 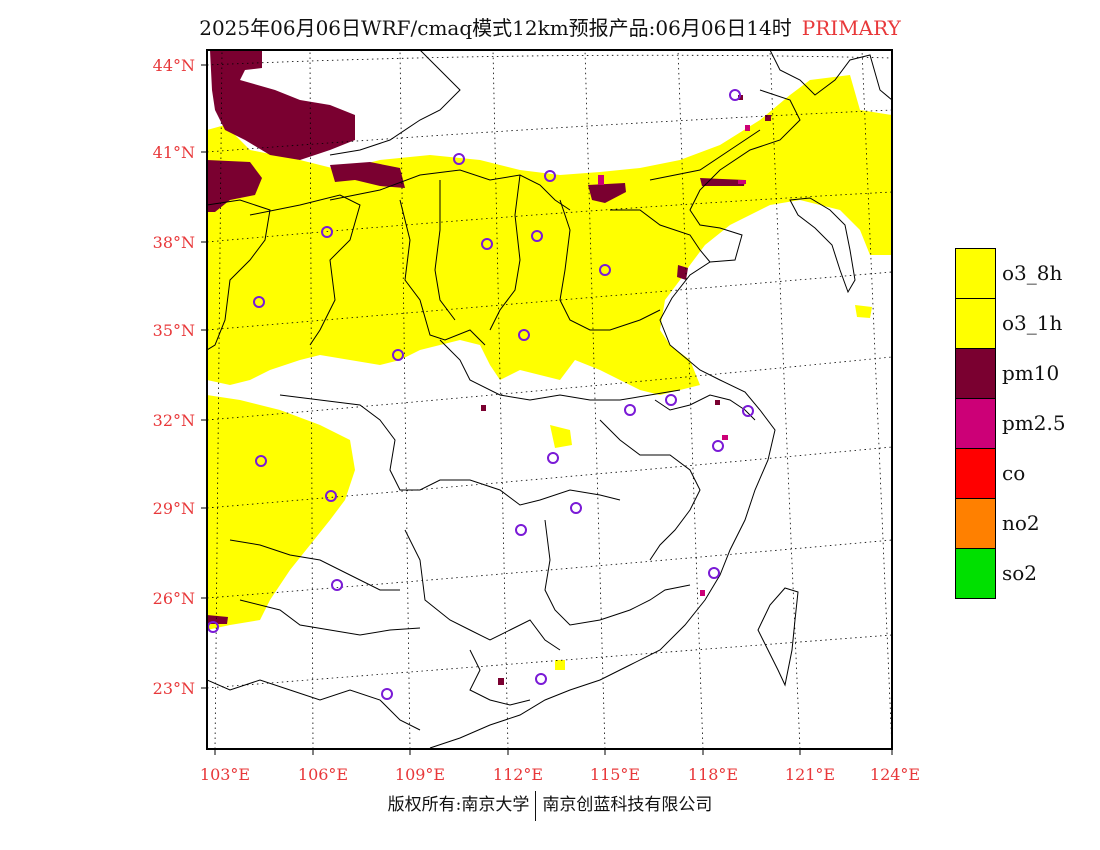 What do you see at coordinates (395, 103) in the screenshot?
I see `border-inner-north` at bounding box center [395, 103].